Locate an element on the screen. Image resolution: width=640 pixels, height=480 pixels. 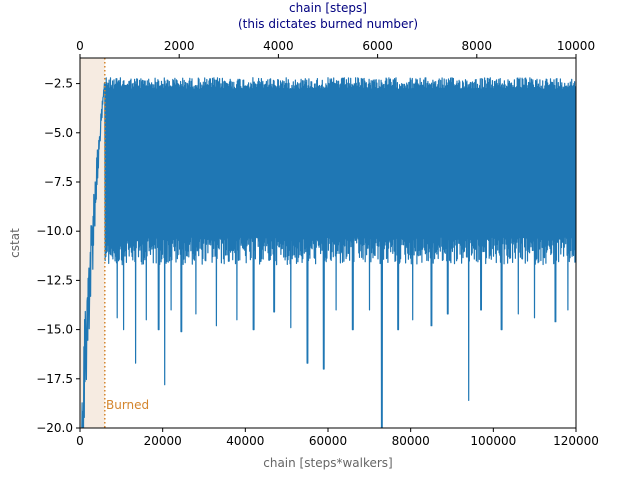
burn-in-label: Burned is located at coordinates (127, 405).